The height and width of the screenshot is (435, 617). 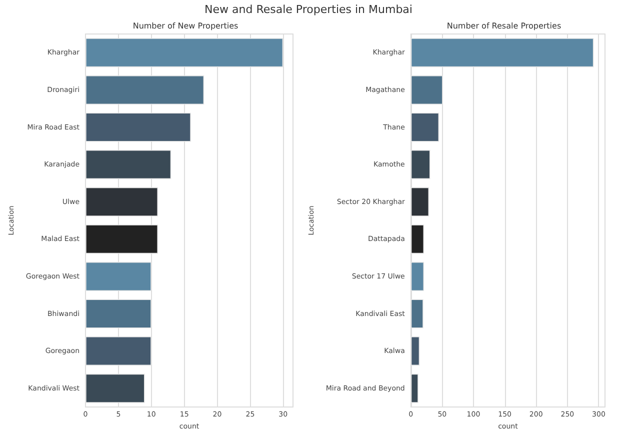 I want to click on chart-title: New and Resale Properties in Mumbai, so click(x=309, y=9).